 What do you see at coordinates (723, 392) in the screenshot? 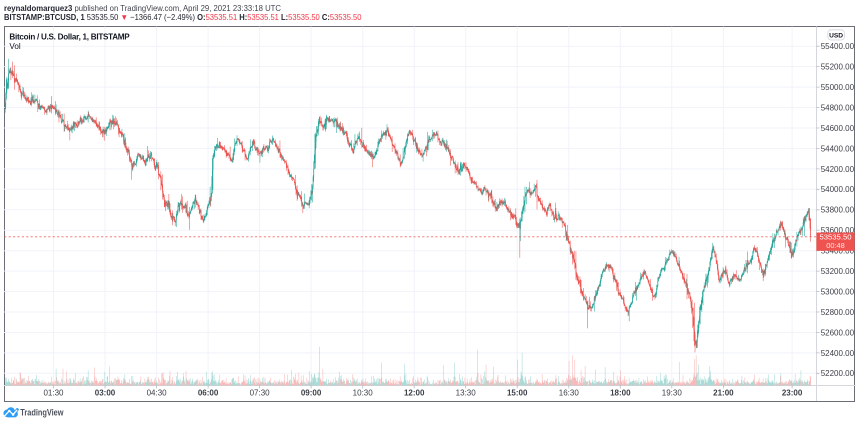
I see `svg-text: 21:00` at bounding box center [723, 392].